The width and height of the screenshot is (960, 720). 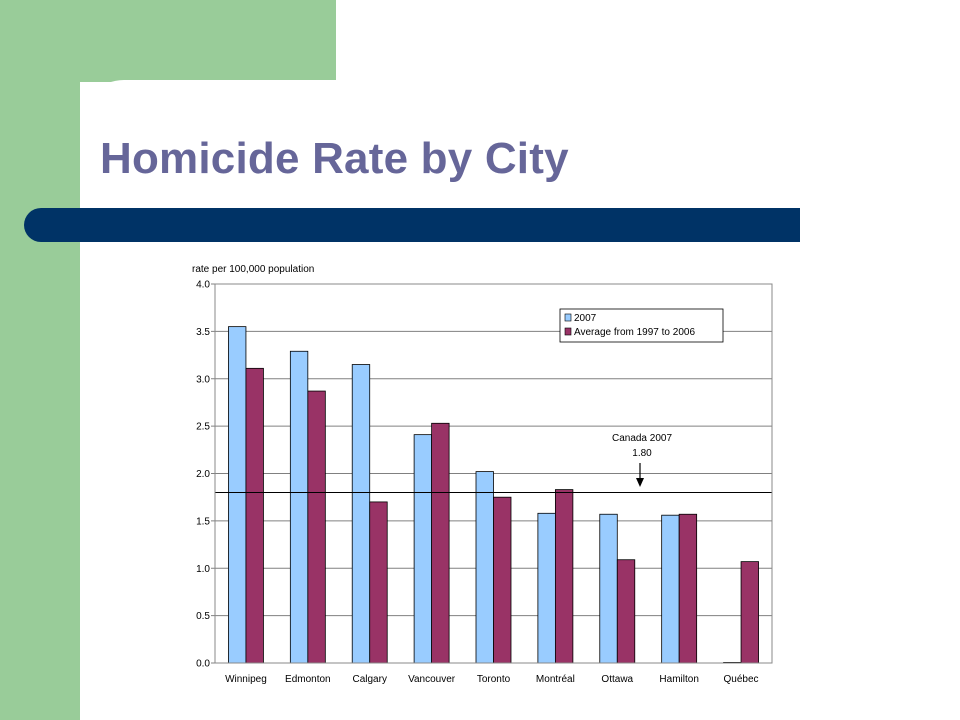 I want to click on y-tick-label: 4.0, so click(x=203, y=285).